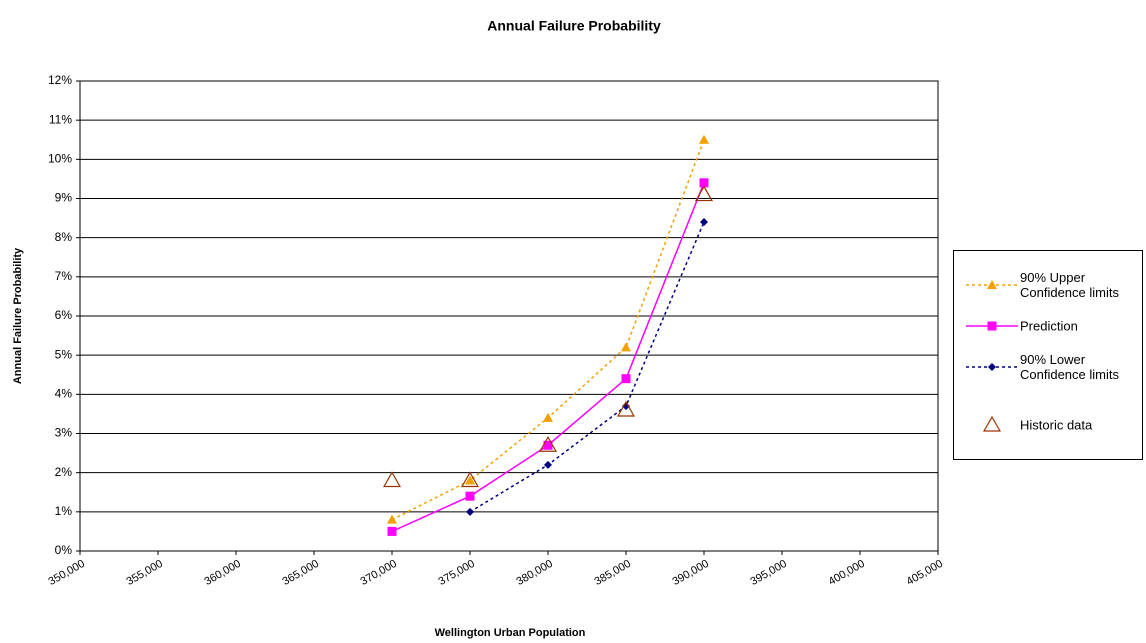 This screenshot has height=643, width=1146. I want to click on x-tick-label: 355,000, so click(145, 573).